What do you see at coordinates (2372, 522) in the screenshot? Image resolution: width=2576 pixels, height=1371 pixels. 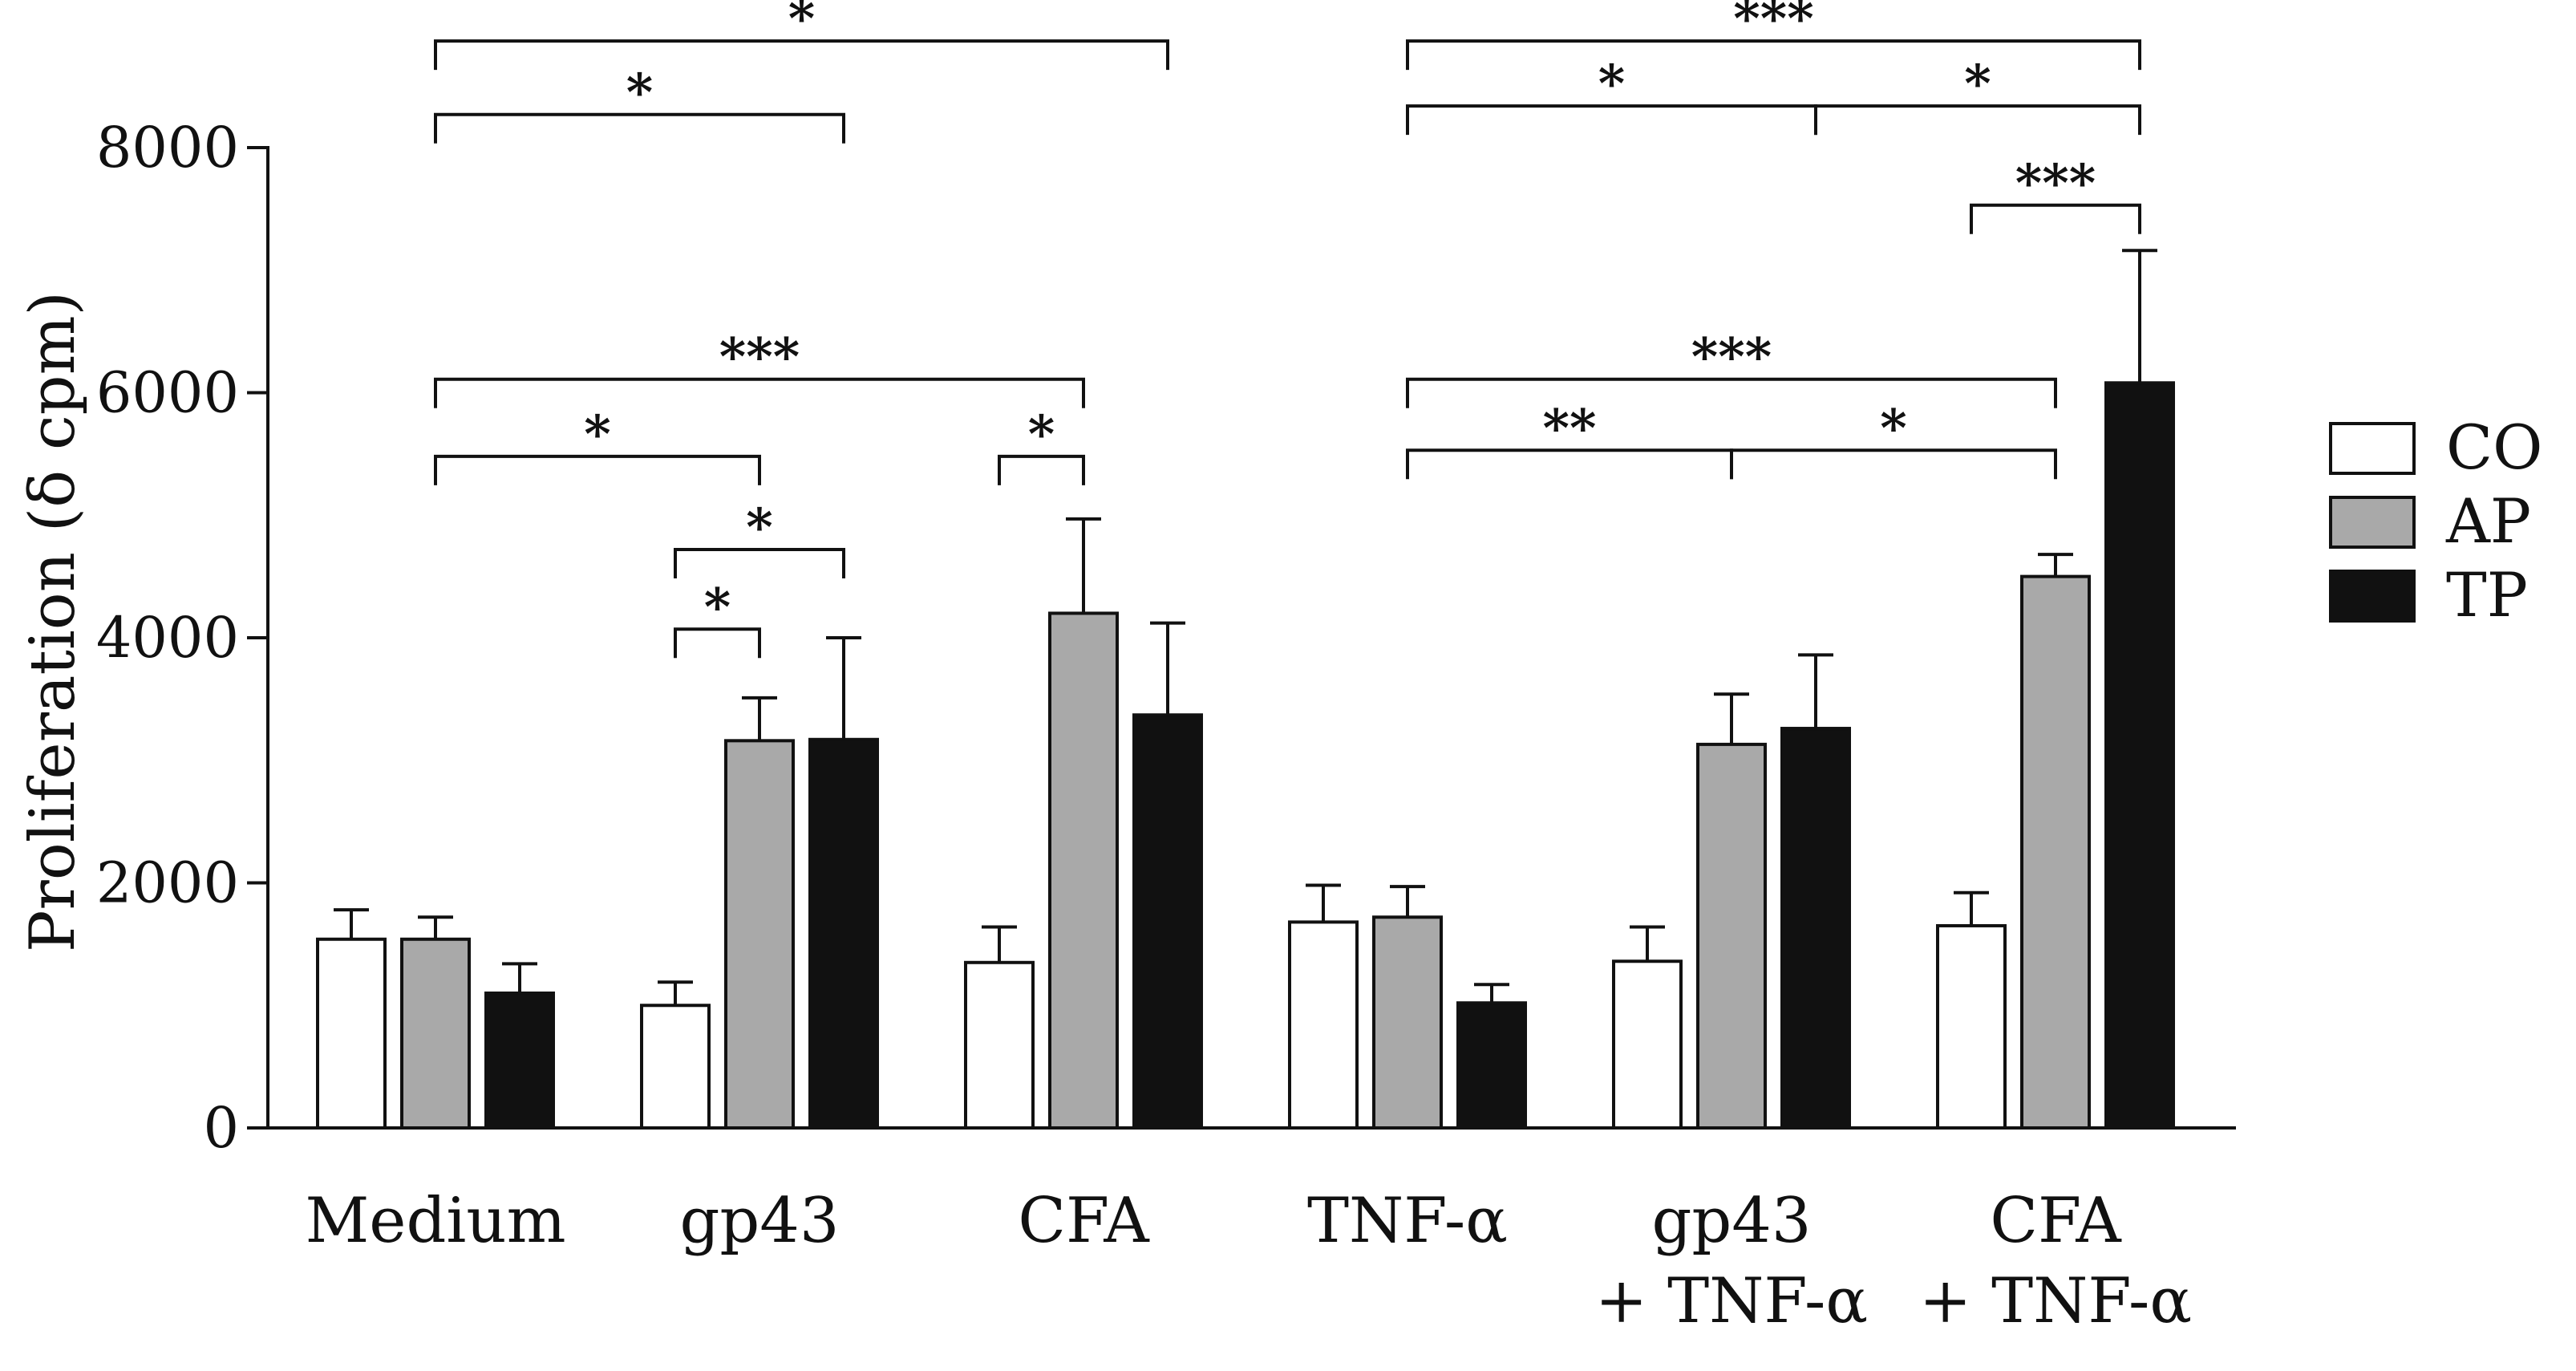 I see `legend-swatch-ap` at bounding box center [2372, 522].